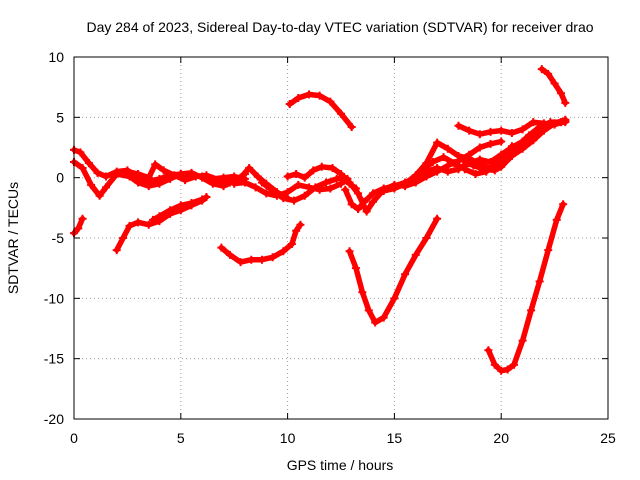 The height and width of the screenshot is (480, 640). Describe the element at coordinates (181, 438) in the screenshot. I see `x-tick-label: 5` at that location.